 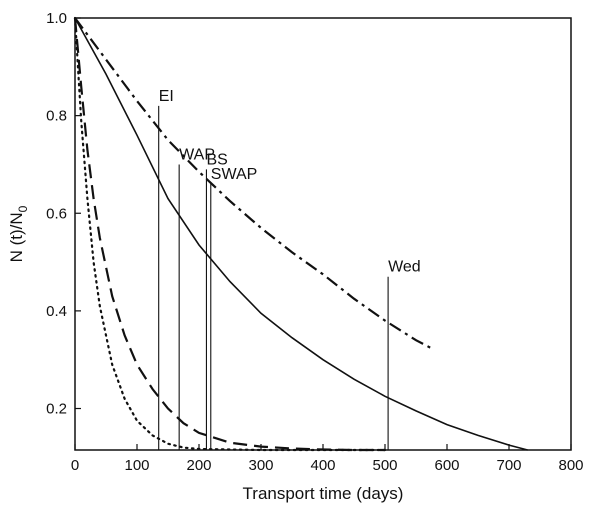 I want to click on marker-label: WAP, so click(x=197, y=154).